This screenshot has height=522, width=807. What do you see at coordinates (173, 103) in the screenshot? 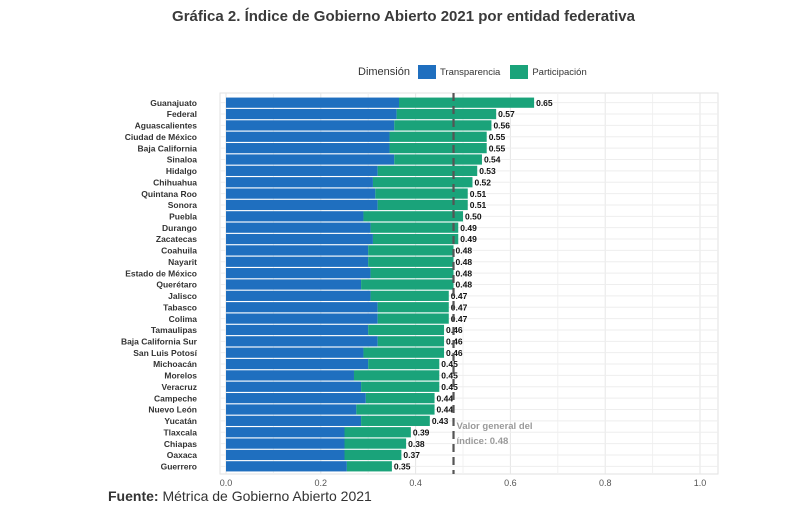
I see `category-label: Guanajuato` at bounding box center [173, 103].